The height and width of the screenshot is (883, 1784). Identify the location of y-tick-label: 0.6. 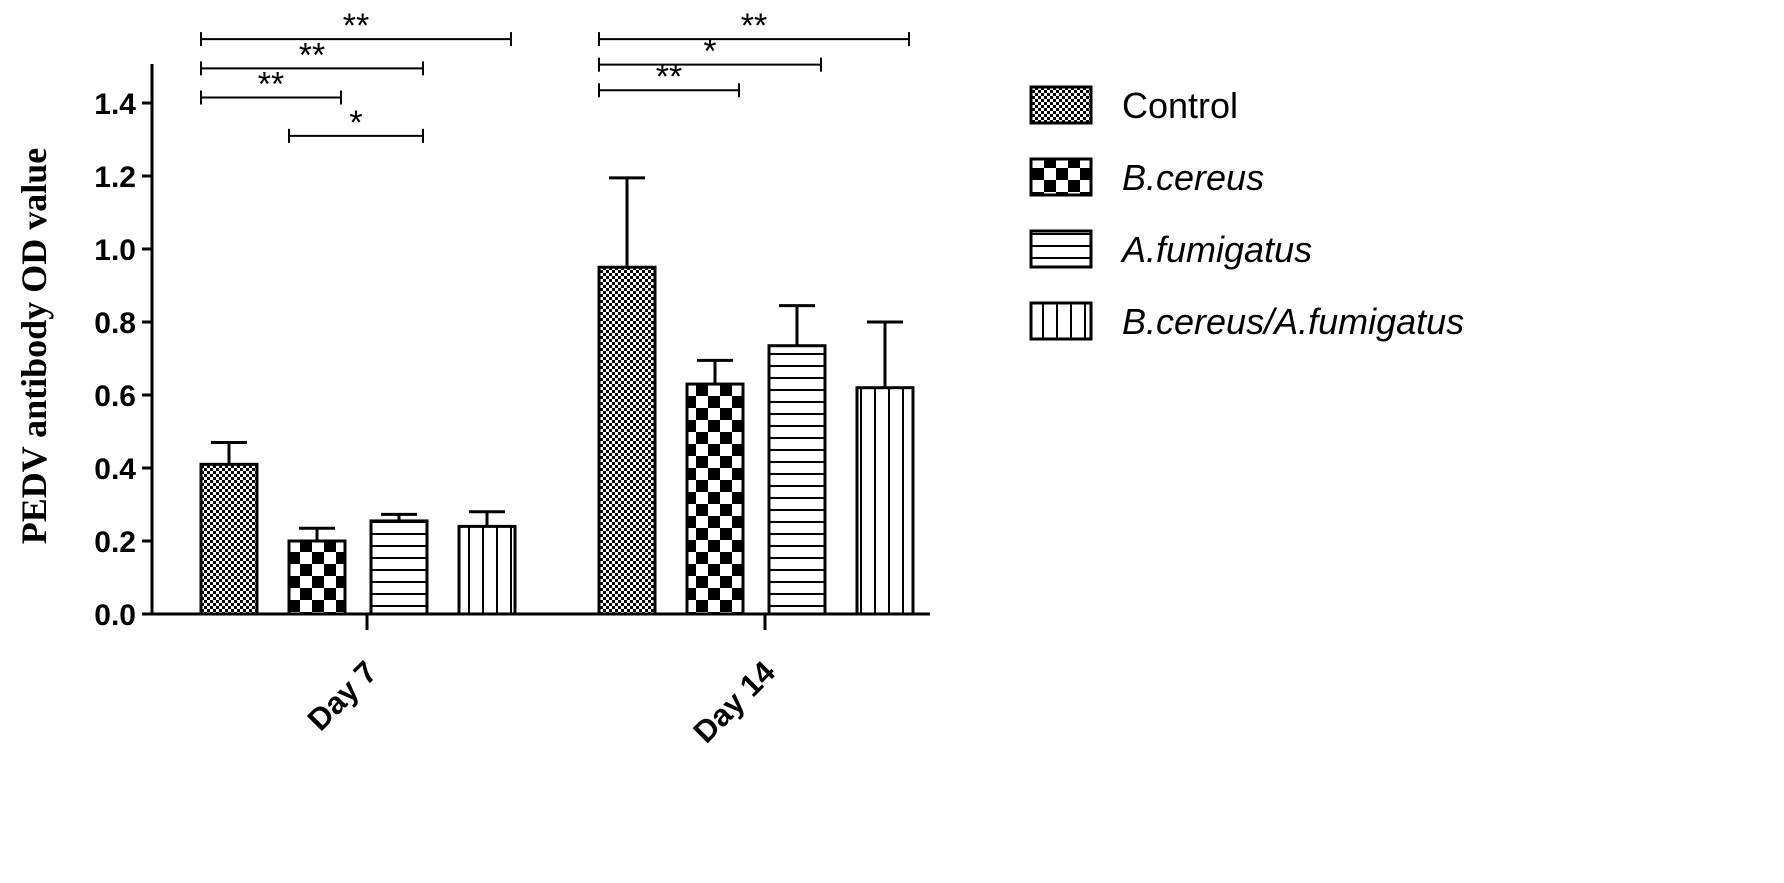
(115, 396).